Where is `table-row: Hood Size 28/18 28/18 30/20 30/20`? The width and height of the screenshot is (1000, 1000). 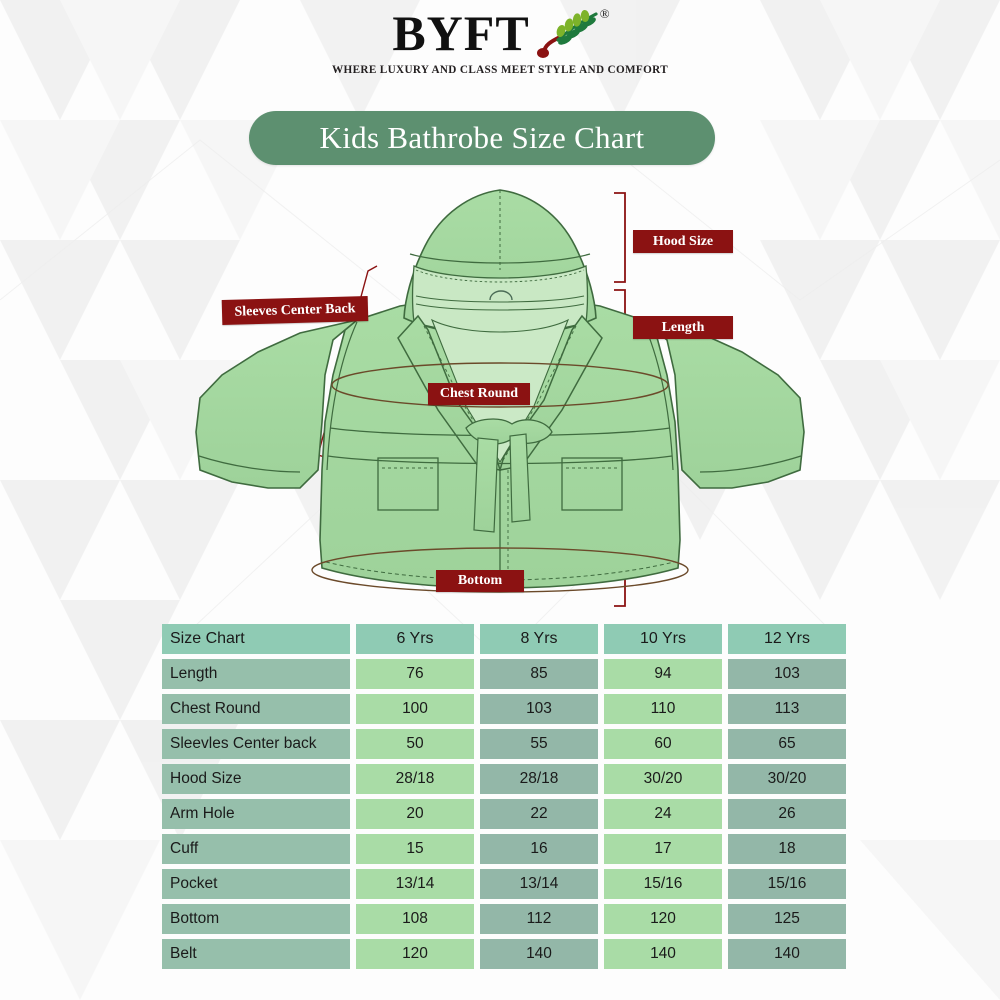
table-row: Hood Size 28/18 28/18 30/20 30/20 is located at coordinates (507, 779).